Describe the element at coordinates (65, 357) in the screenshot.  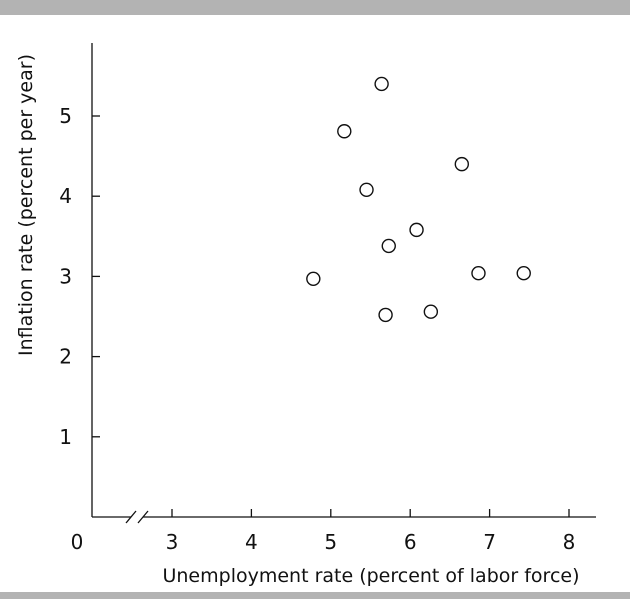
I see `y-tick-label: 2` at that location.